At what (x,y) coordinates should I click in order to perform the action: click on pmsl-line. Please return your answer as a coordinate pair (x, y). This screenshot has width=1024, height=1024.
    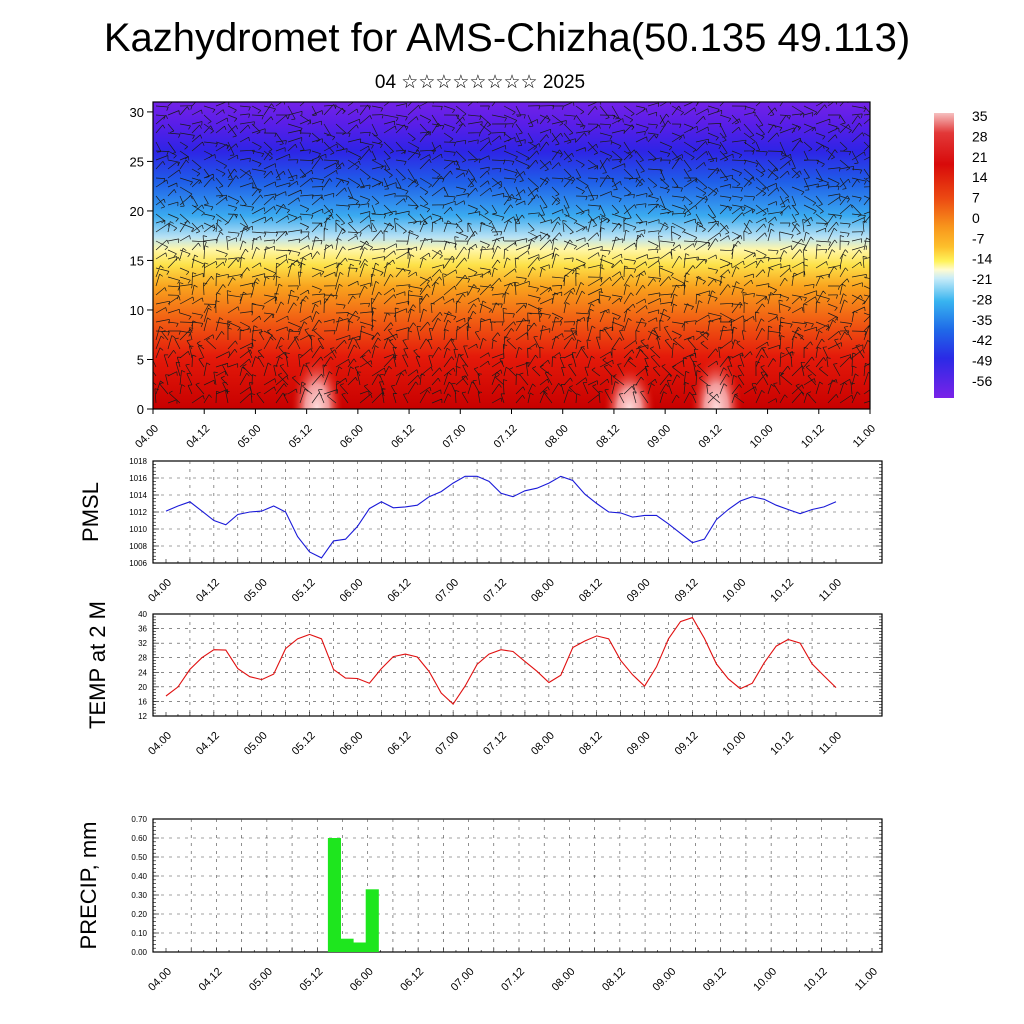
    Looking at the image, I should click on (501, 517).